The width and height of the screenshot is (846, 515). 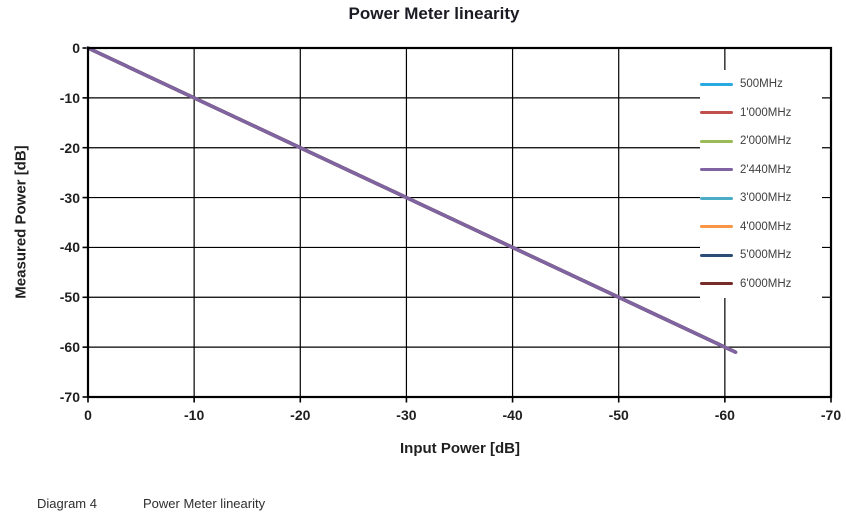 What do you see at coordinates (69, 97) in the screenshot?
I see `y-tick-label: -10` at bounding box center [69, 97].